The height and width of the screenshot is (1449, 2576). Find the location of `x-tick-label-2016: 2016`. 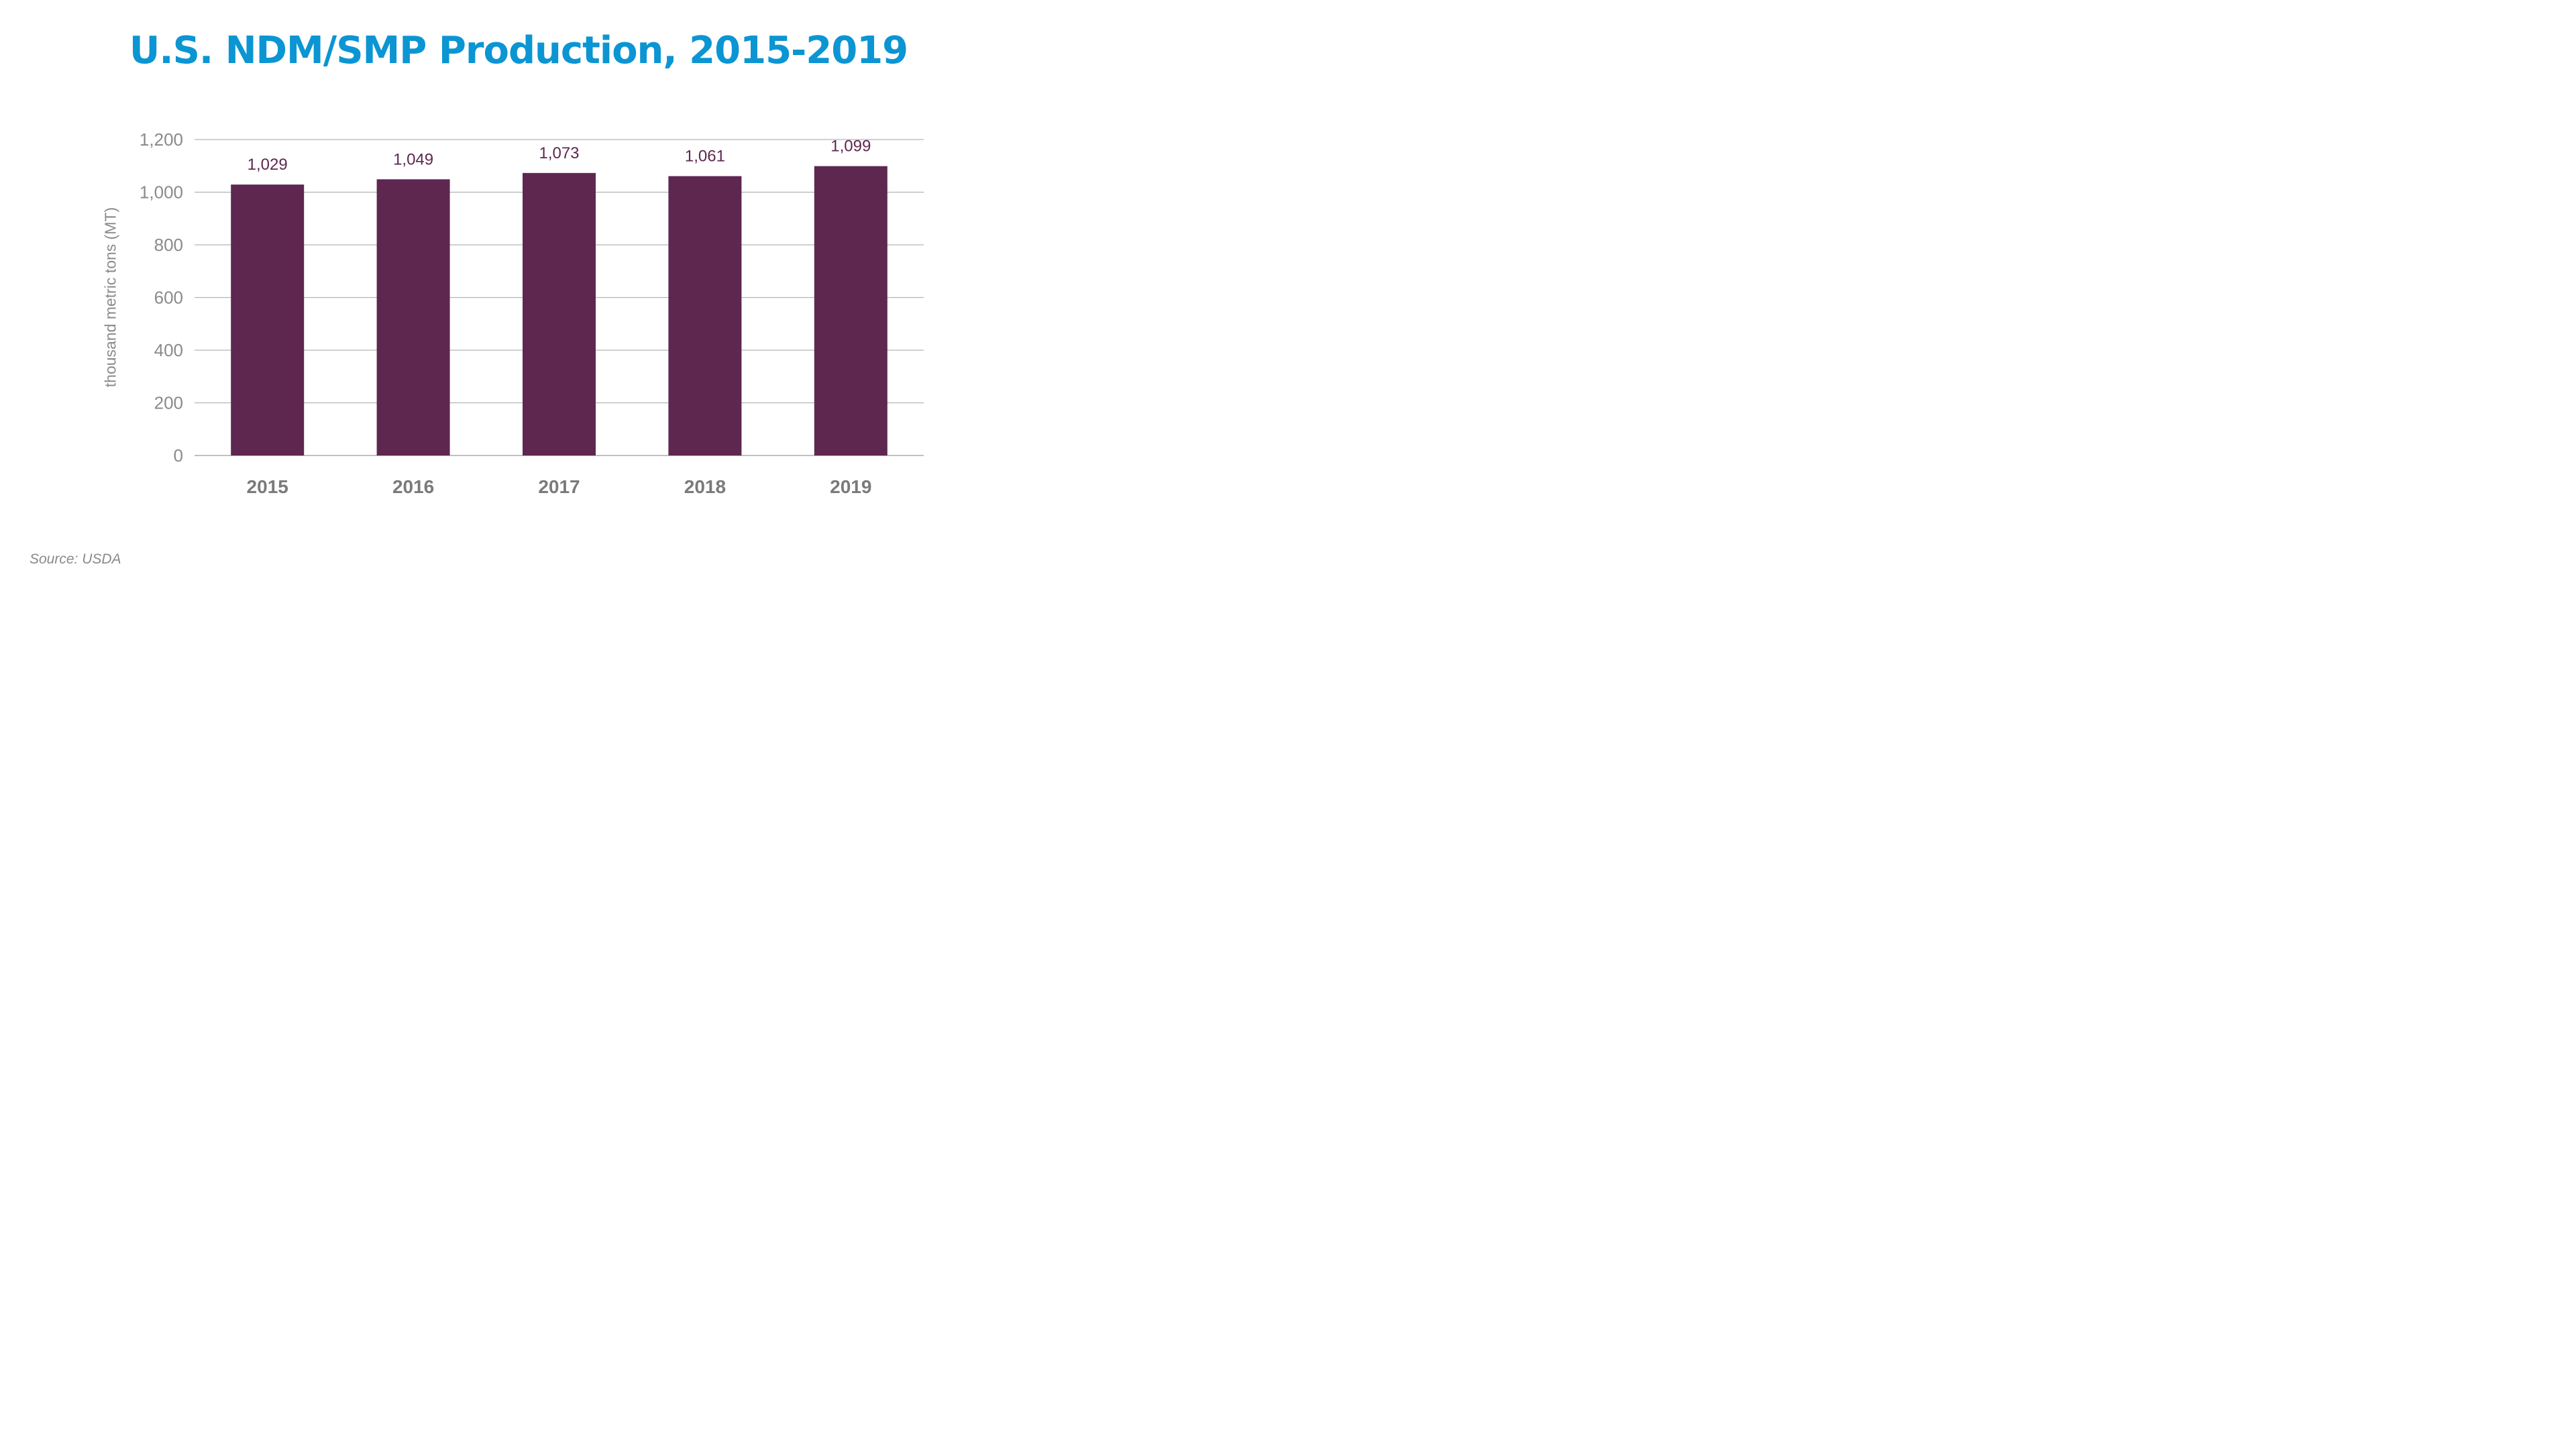

x-tick-label-2016: 2016 is located at coordinates (413, 486).